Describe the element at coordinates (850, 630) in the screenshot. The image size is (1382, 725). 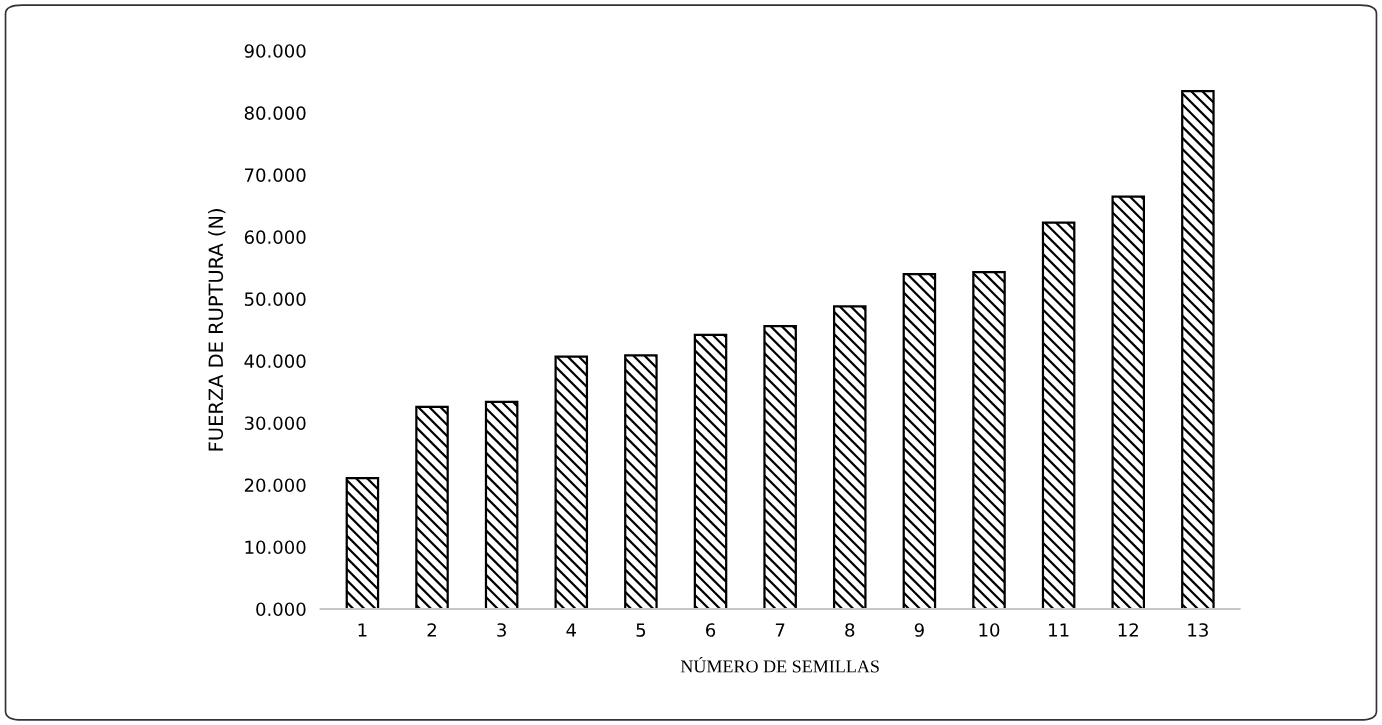
I see `x-tick-label: 8` at that location.